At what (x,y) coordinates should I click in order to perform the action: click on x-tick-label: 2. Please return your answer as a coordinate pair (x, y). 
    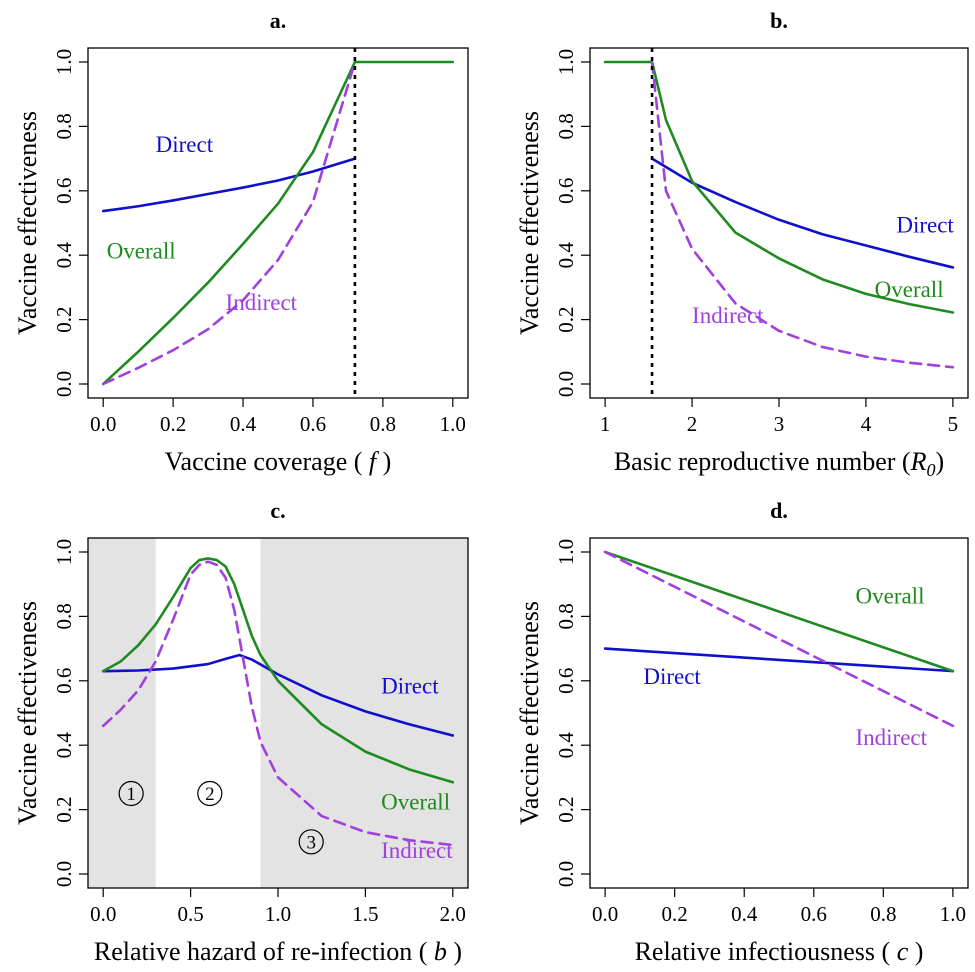
    Looking at the image, I should click on (692, 424).